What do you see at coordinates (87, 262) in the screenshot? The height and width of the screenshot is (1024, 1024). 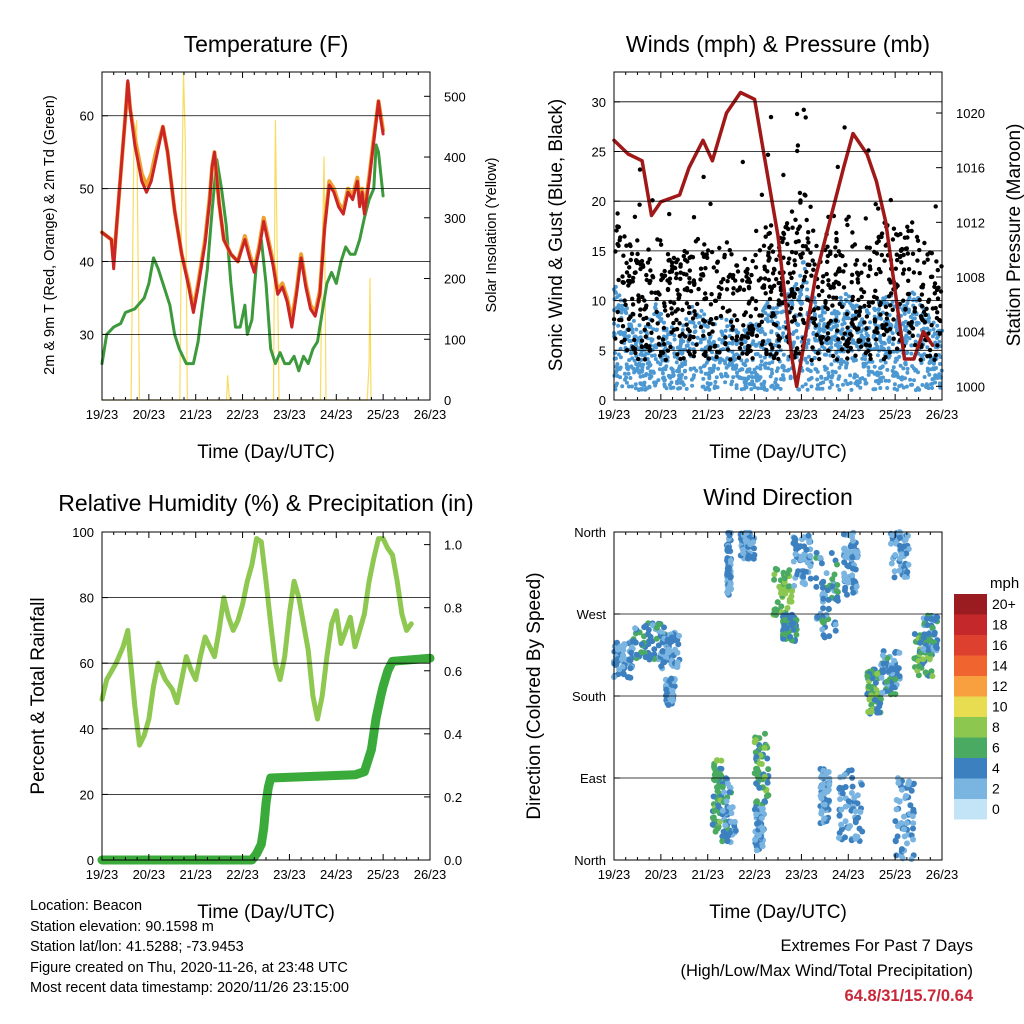 I see `y-tick-label: 40` at bounding box center [87, 262].